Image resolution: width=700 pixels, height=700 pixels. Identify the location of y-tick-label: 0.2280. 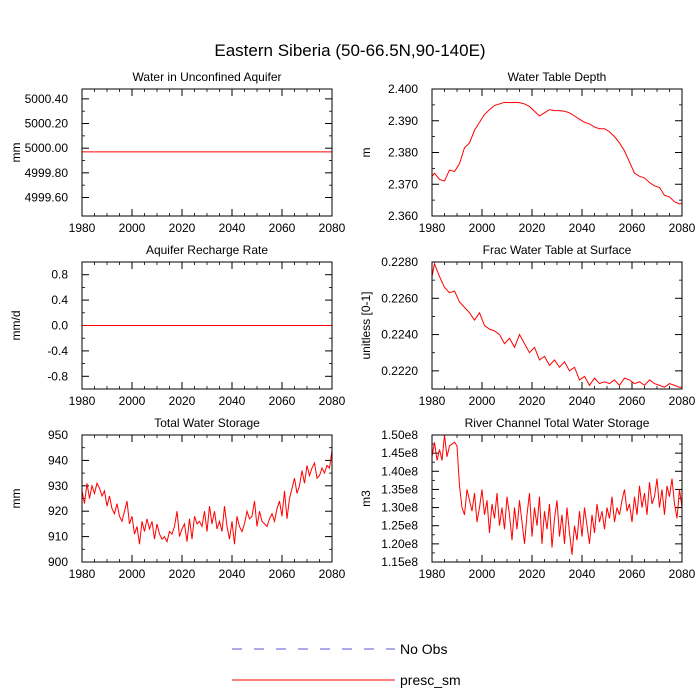
(399, 262).